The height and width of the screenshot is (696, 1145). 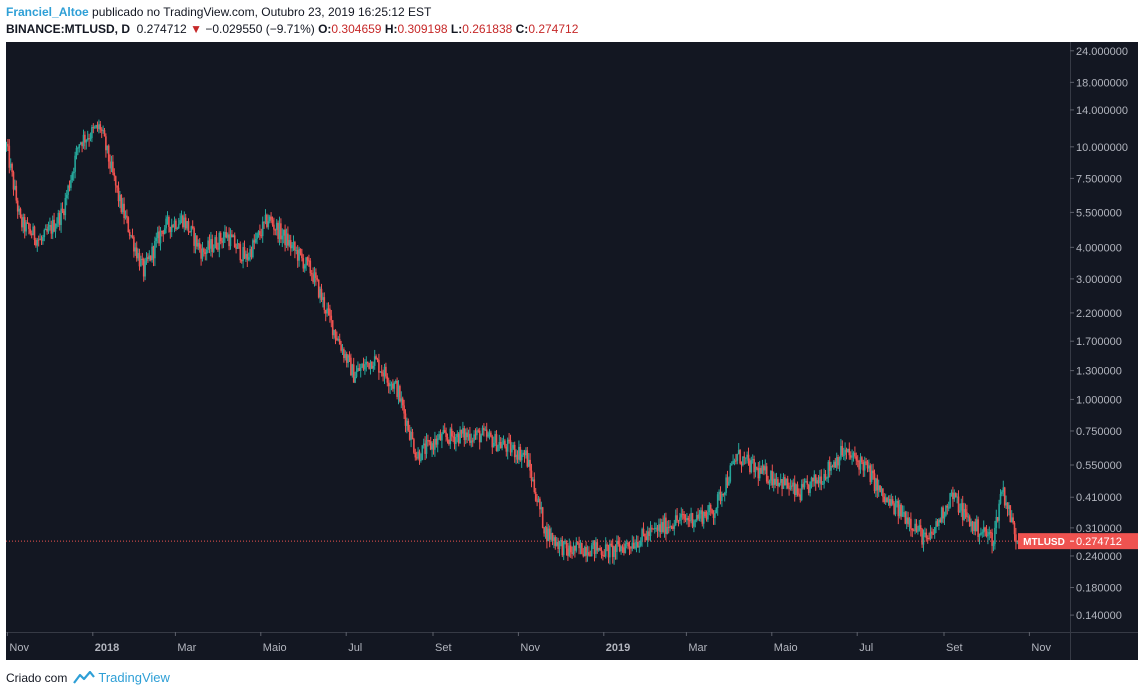 I want to click on close-label: C:, so click(x=522, y=29).